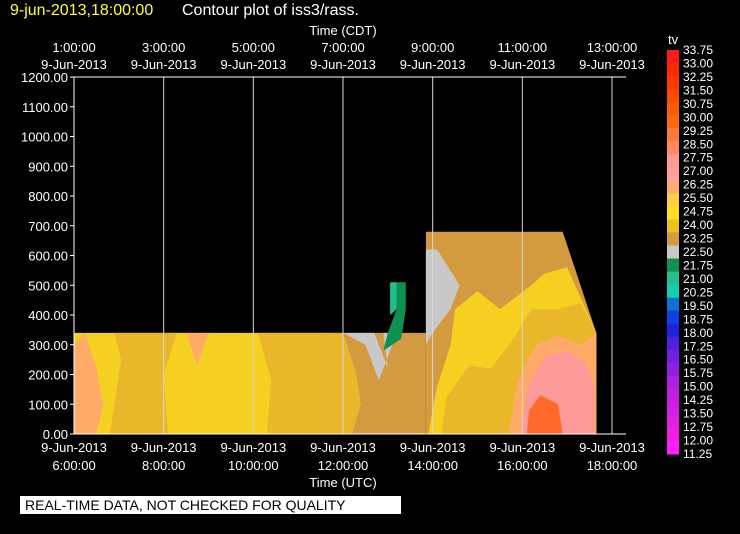  What do you see at coordinates (48, 196) in the screenshot?
I see `y-tick-label-8: 800.00` at bounding box center [48, 196].